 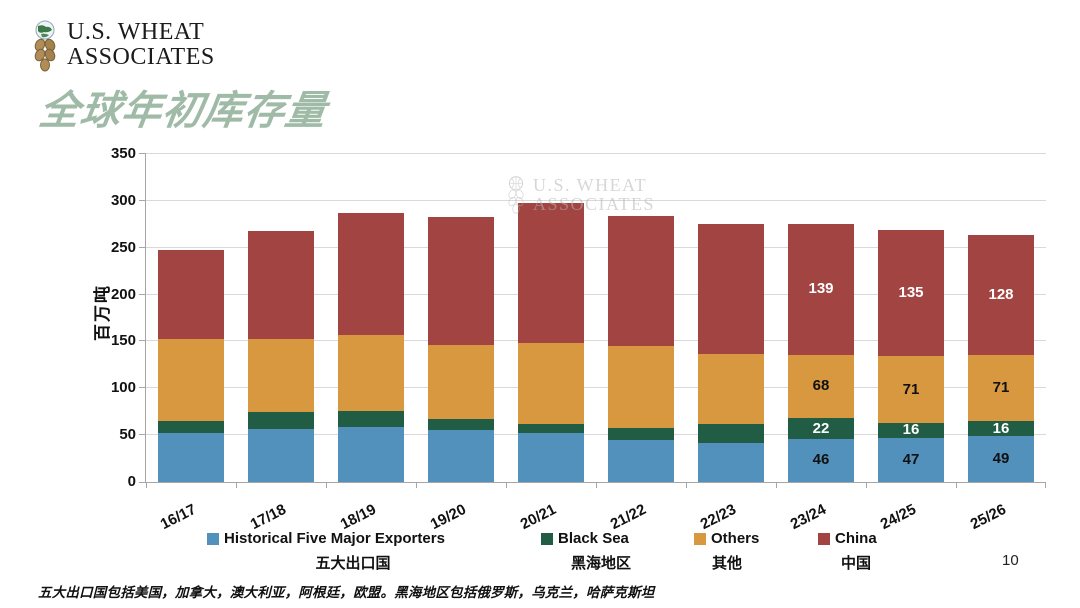 I want to click on logo-wordmark: U.S. WHEAT ASSOCIATES, so click(x=141, y=45).